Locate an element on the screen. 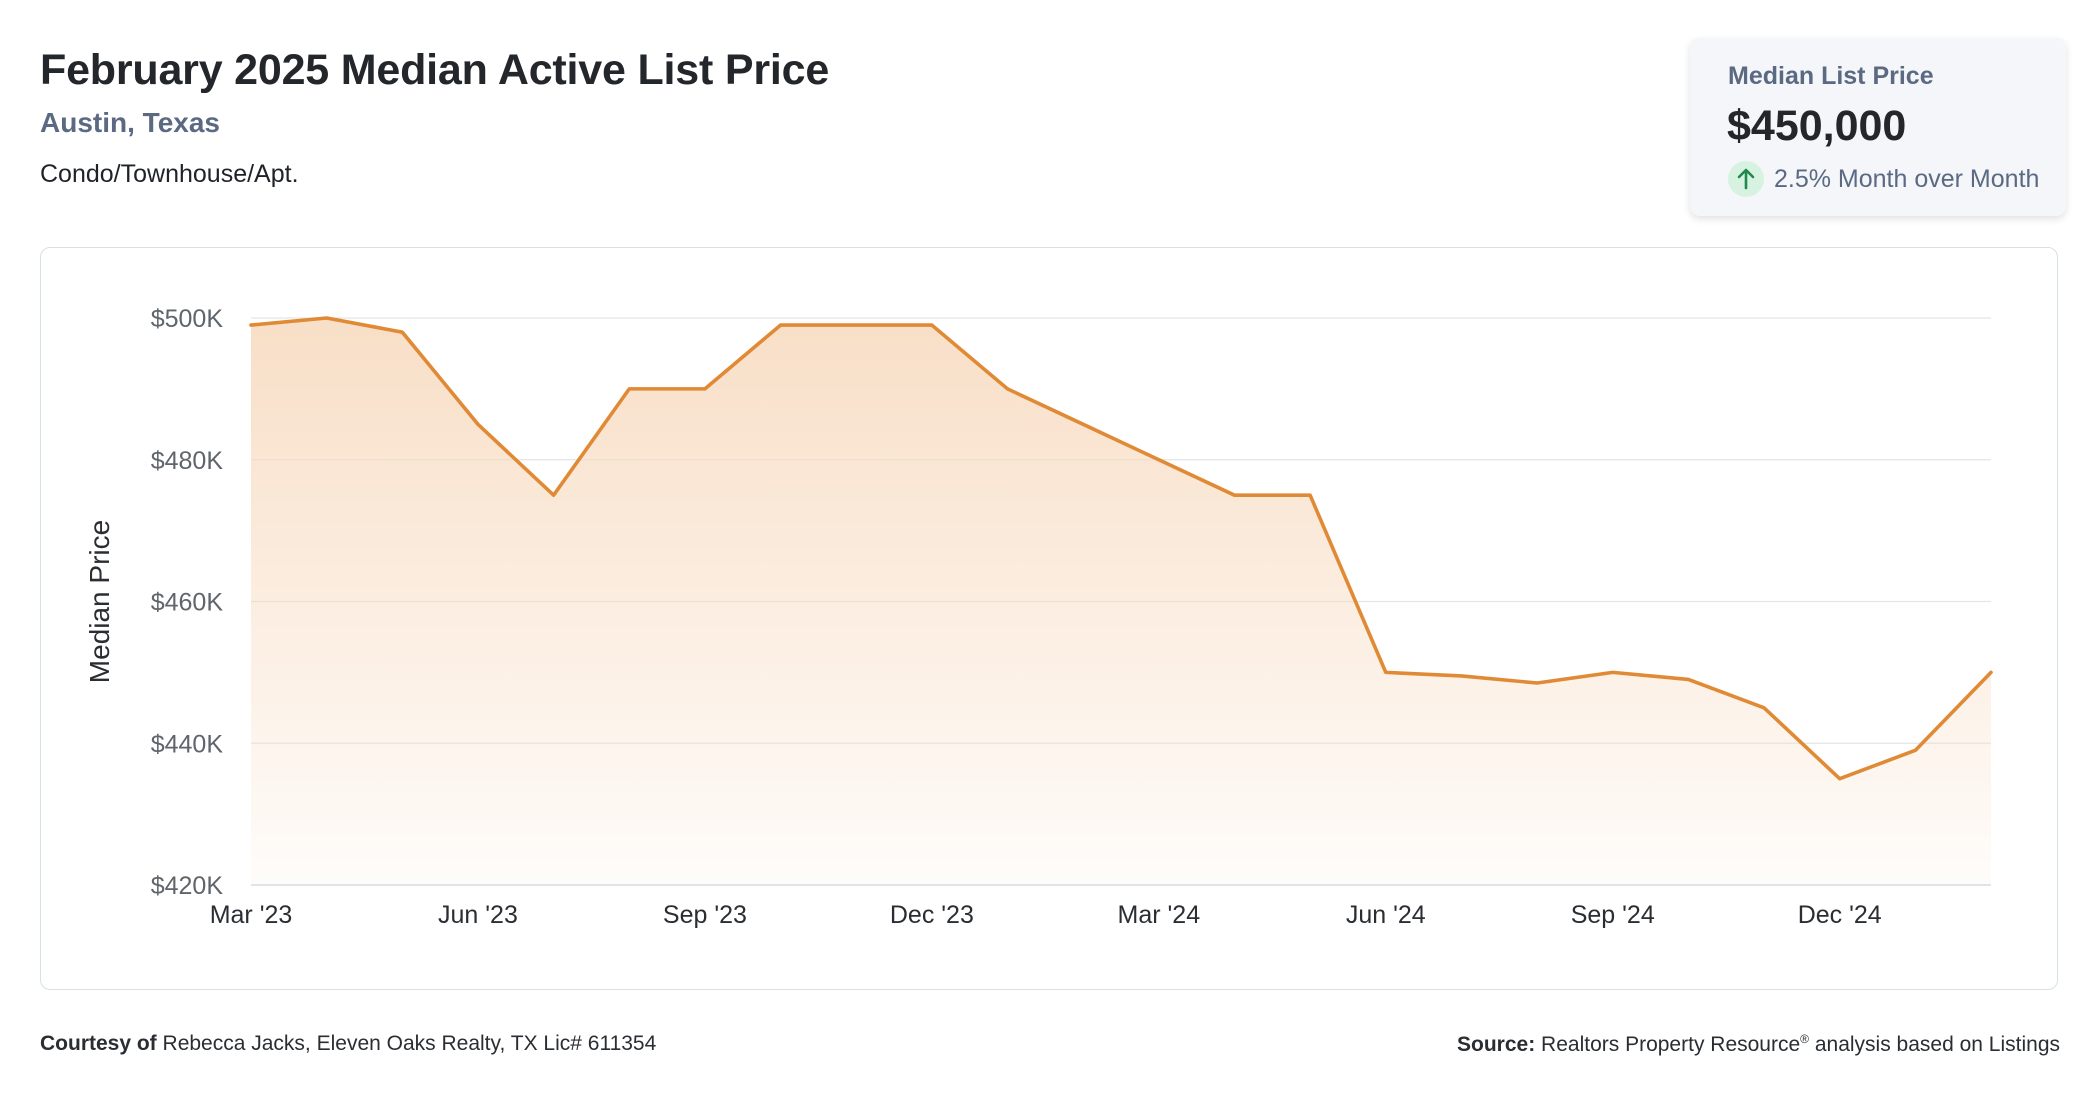  kpi-change-text: 2.5% Month over Month is located at coordinates (1907, 178).